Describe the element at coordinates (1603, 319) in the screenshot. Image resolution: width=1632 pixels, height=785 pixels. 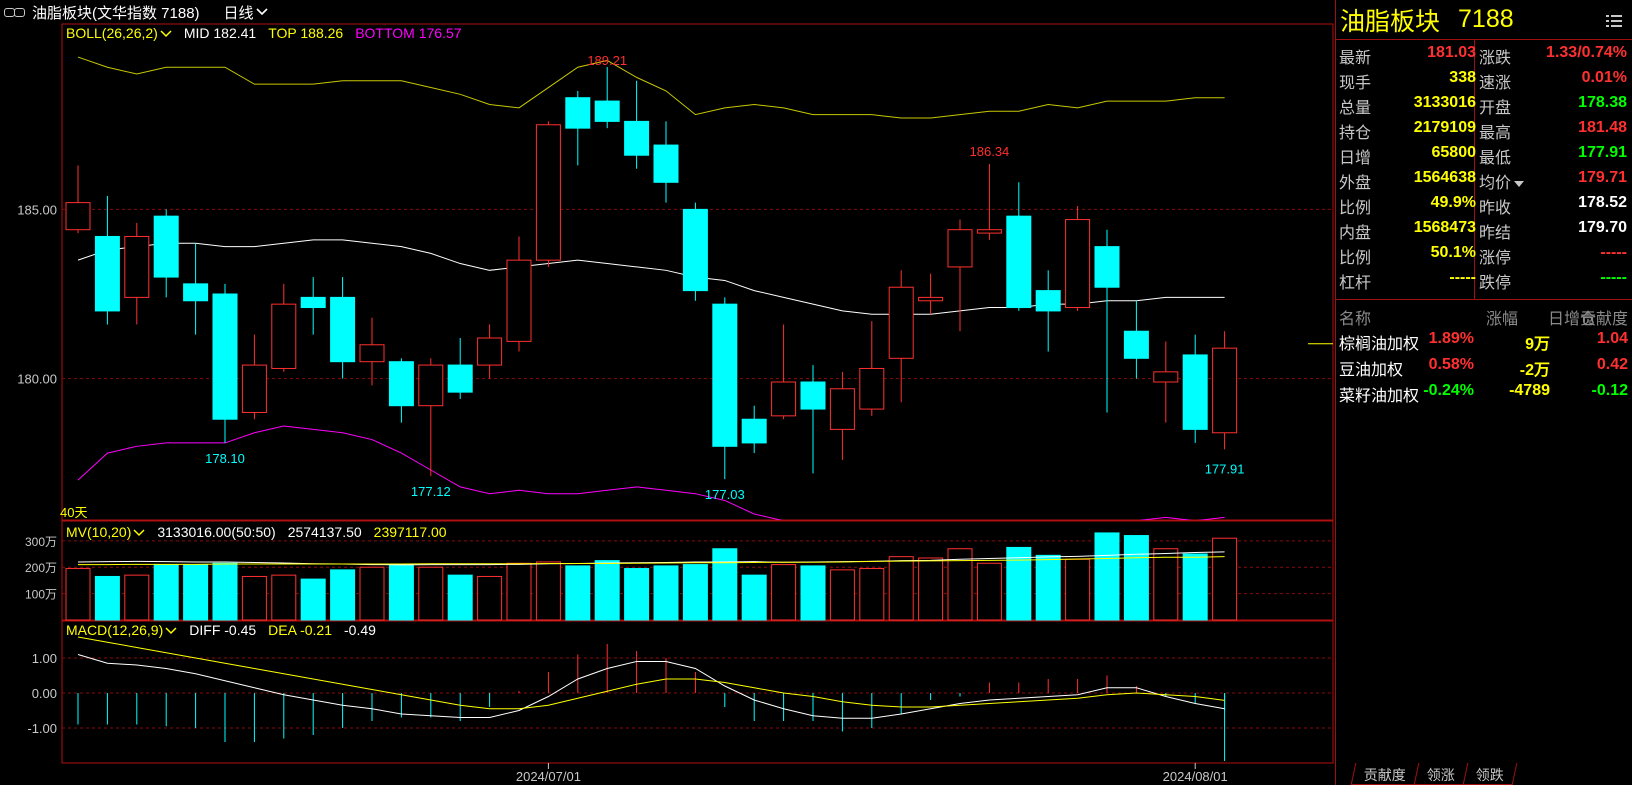
I see `col-contrib: 贡献度` at that location.